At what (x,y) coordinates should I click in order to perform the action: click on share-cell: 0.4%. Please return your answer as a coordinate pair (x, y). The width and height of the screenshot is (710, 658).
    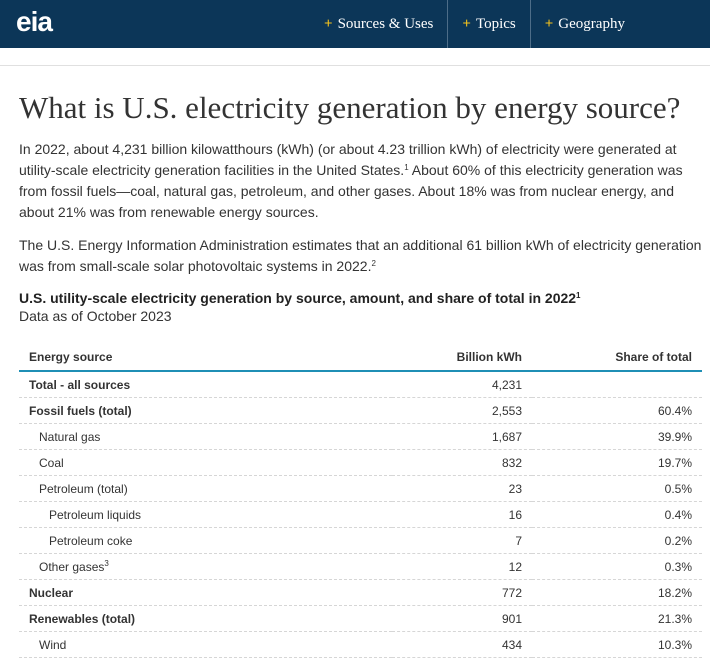
    Looking at the image, I should click on (617, 514).